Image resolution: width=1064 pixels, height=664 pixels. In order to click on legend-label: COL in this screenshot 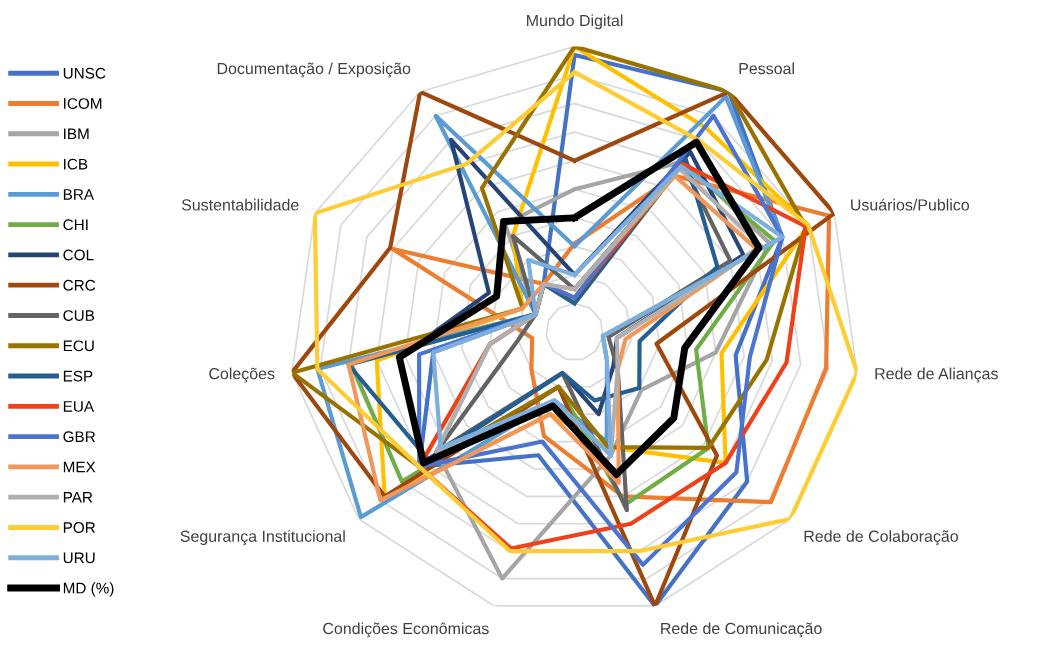, I will do `click(78, 255)`.